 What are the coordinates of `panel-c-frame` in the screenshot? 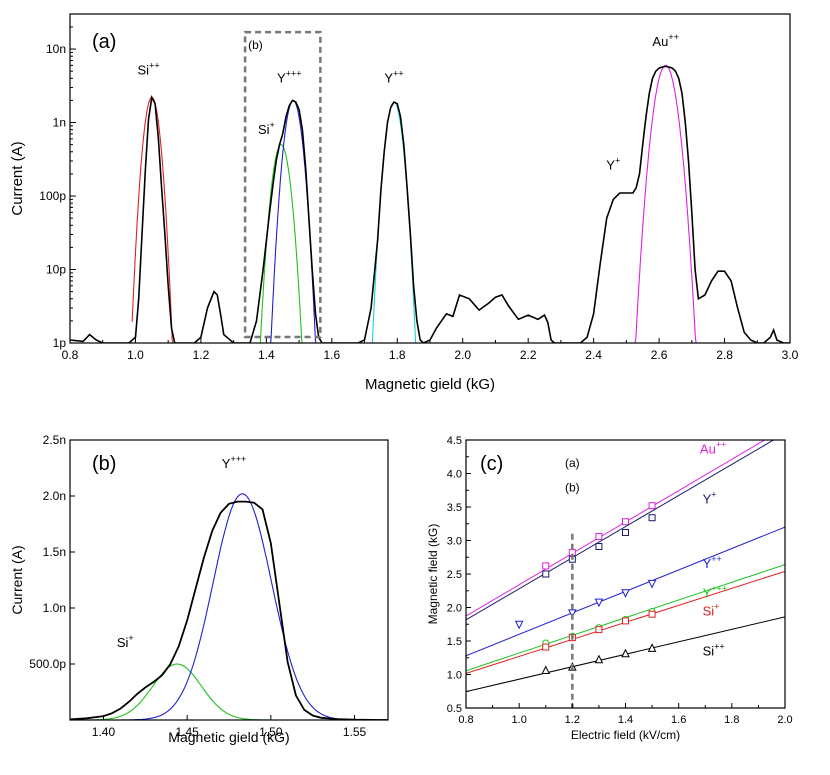 It's located at (625, 574).